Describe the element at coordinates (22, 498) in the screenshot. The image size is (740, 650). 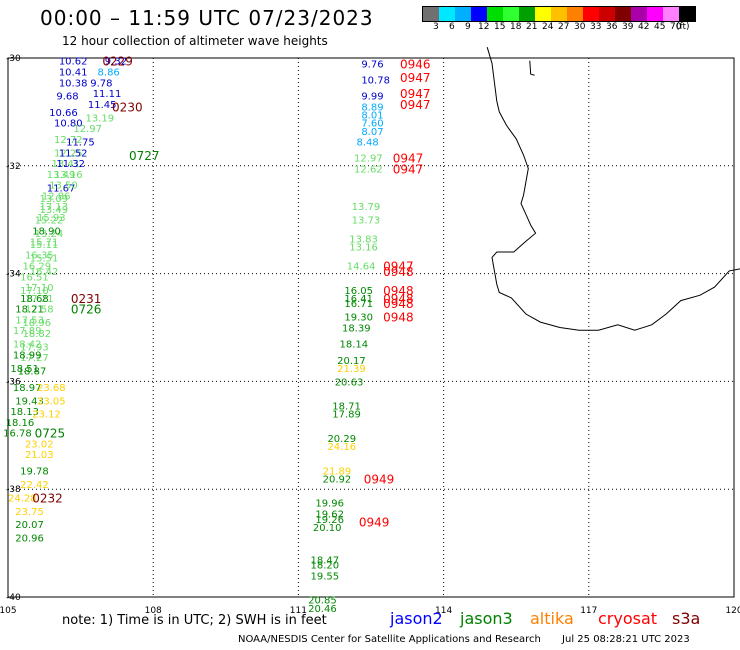
I see `wave-height-reading: 24.28` at that location.